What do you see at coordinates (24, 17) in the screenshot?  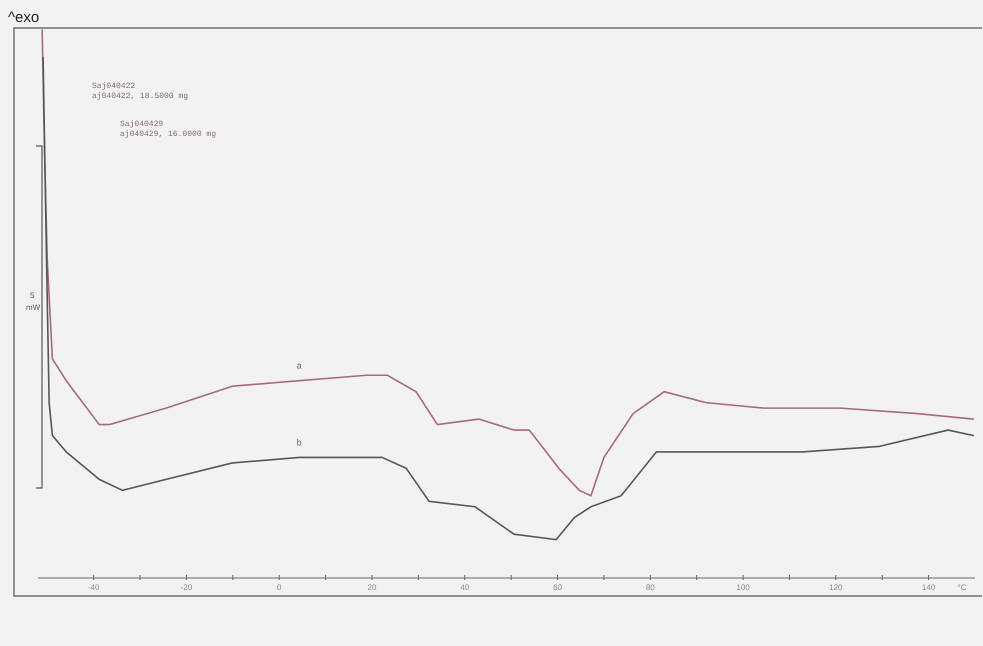 I see `text: ^exo` at bounding box center [24, 17].